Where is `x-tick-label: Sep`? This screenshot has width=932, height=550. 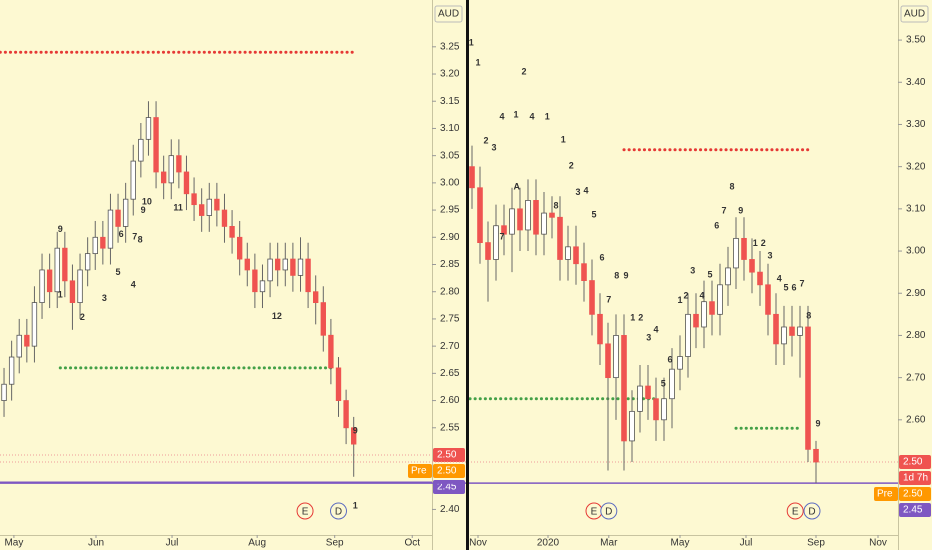
x-tick-label: Sep is located at coordinates (335, 543).